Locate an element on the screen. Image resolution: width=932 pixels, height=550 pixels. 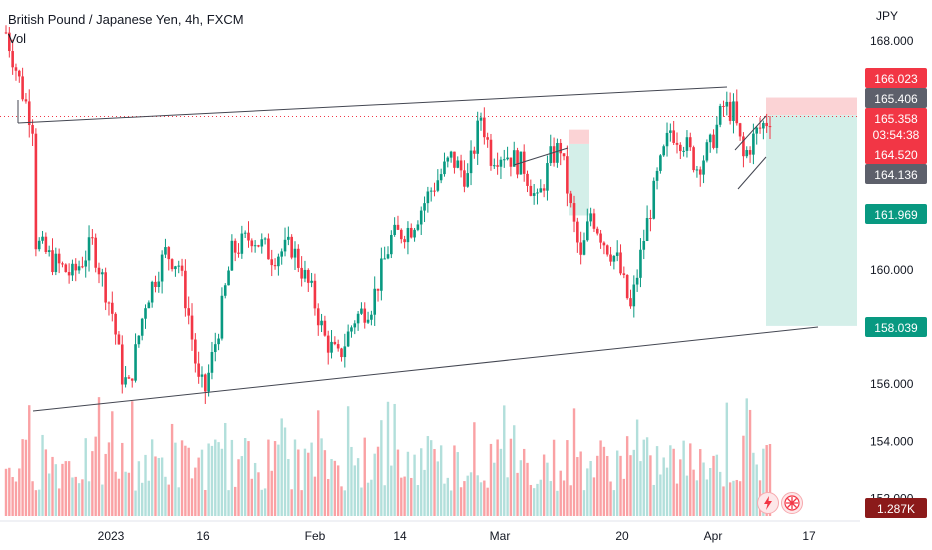
uk-flag-icon is located at coordinates (792, 503).